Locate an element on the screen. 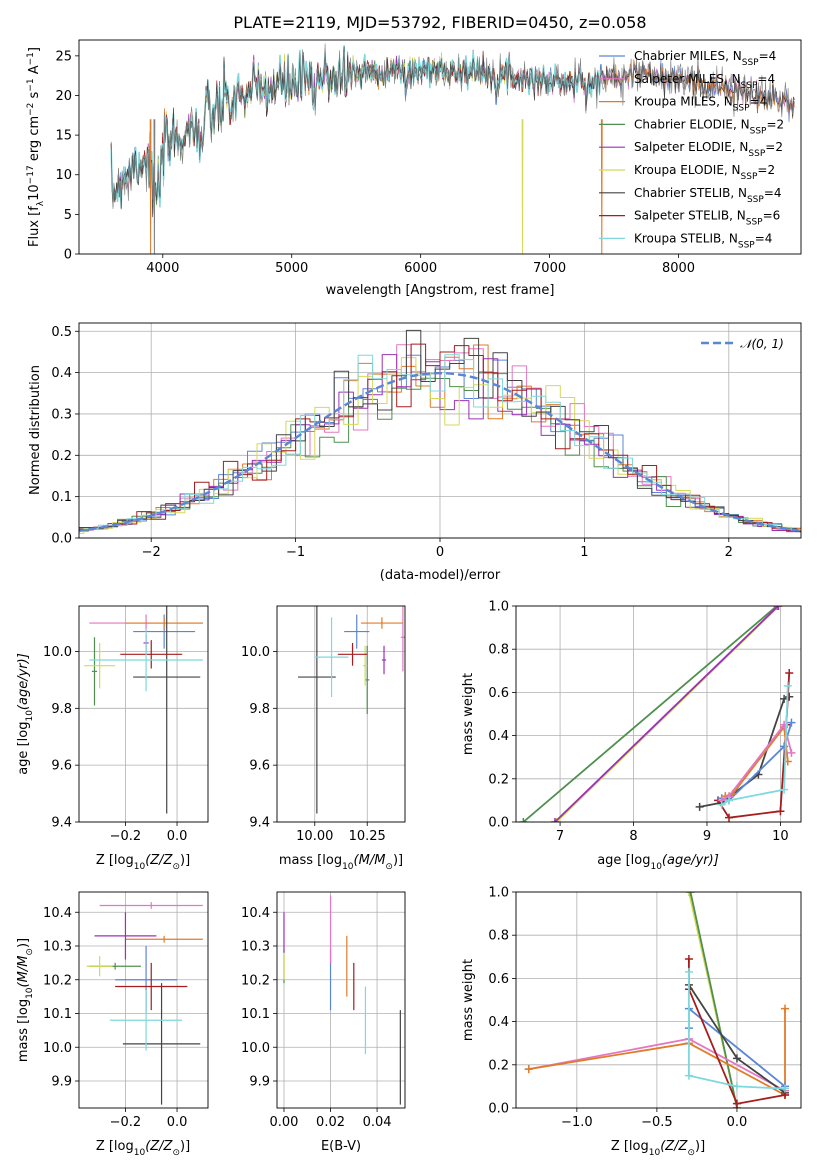  y-tick-label: 9.8 is located at coordinates (61, 709).